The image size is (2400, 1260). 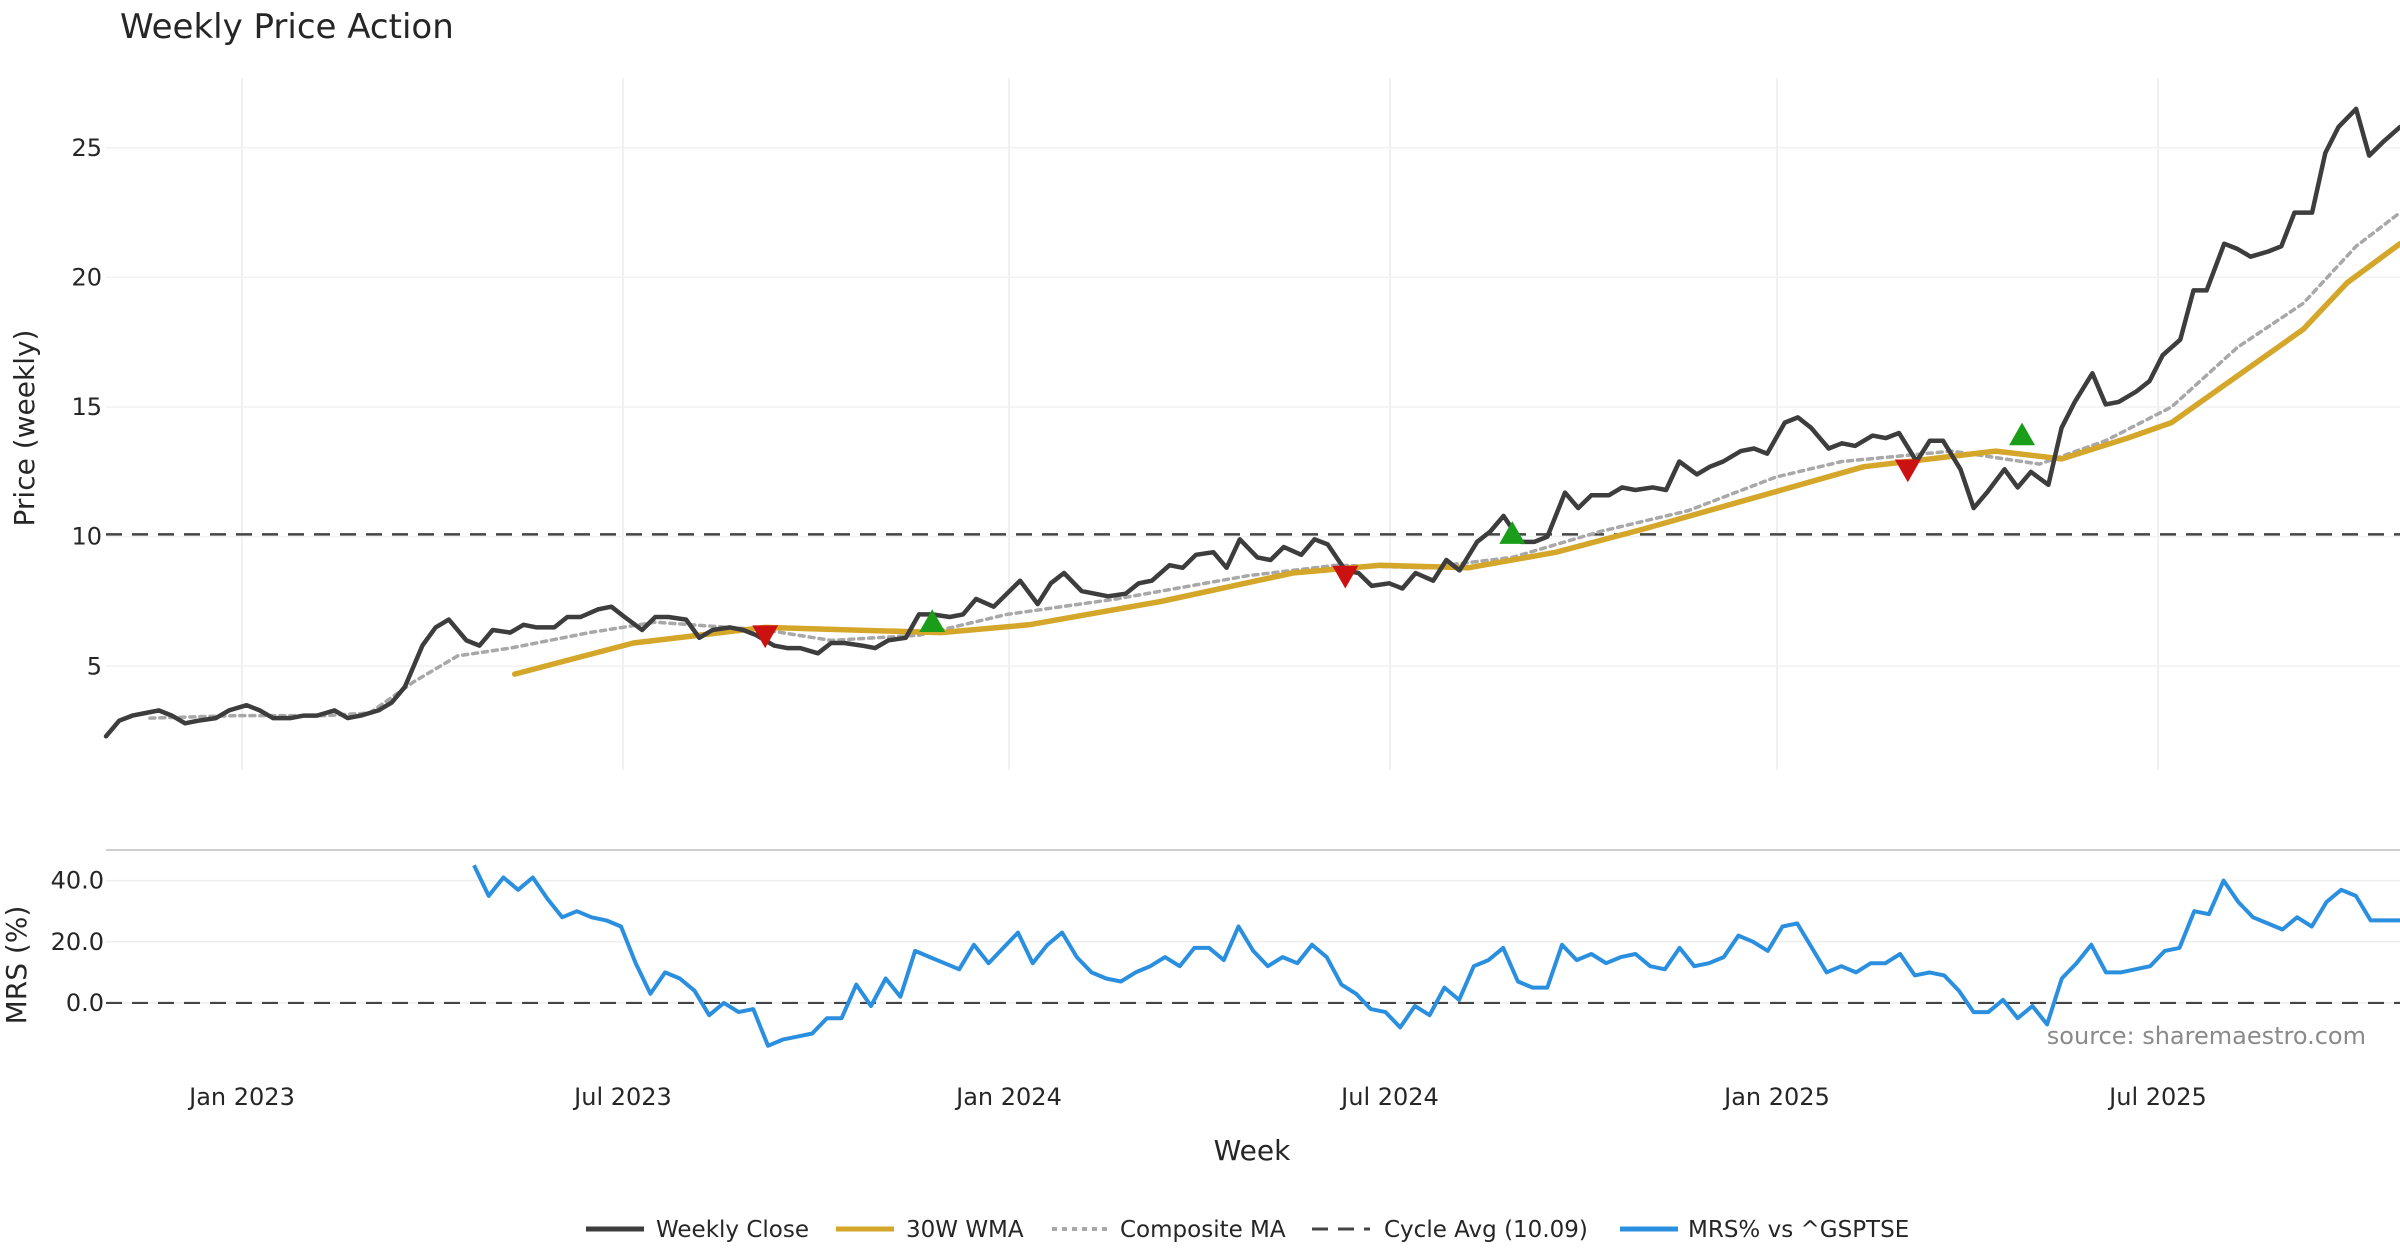 What do you see at coordinates (1394, 535) in the screenshot?
I see `signal-markers` at bounding box center [1394, 535].